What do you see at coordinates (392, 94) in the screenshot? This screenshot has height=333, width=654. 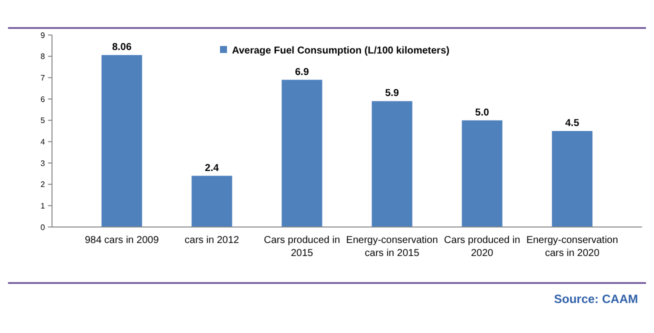 I see `text: 5.9` at bounding box center [392, 94].